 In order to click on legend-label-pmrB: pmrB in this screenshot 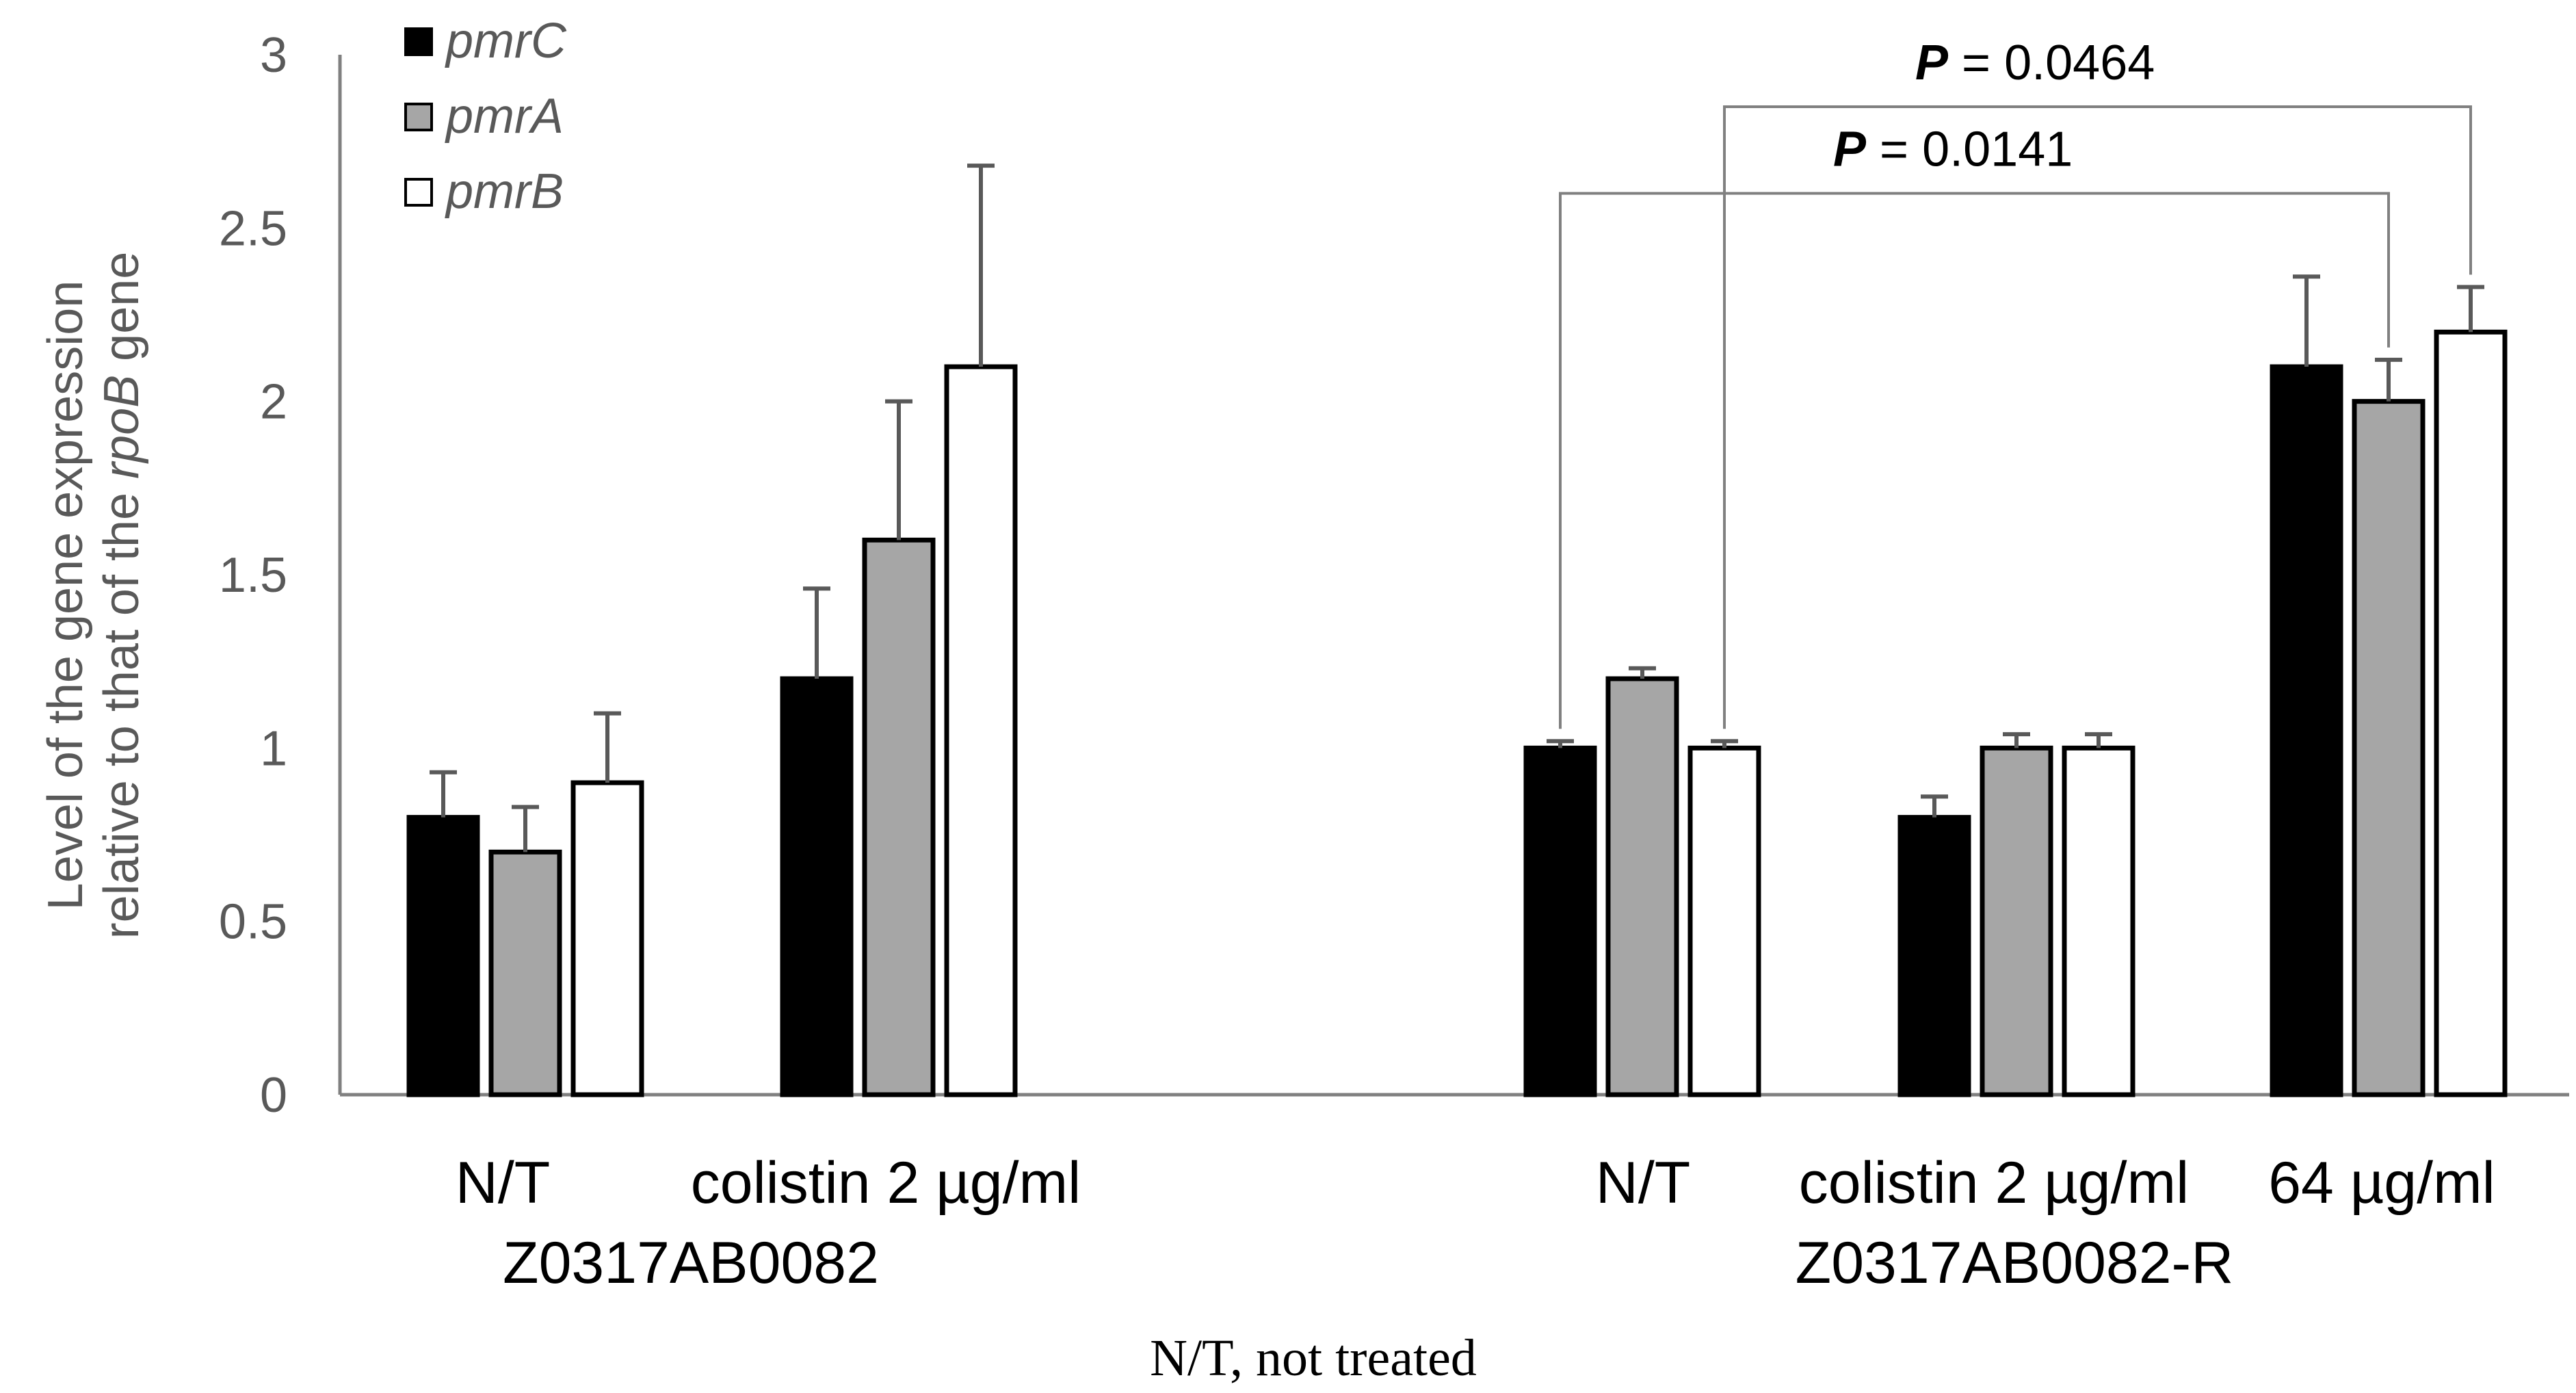, I will do `click(504, 191)`.